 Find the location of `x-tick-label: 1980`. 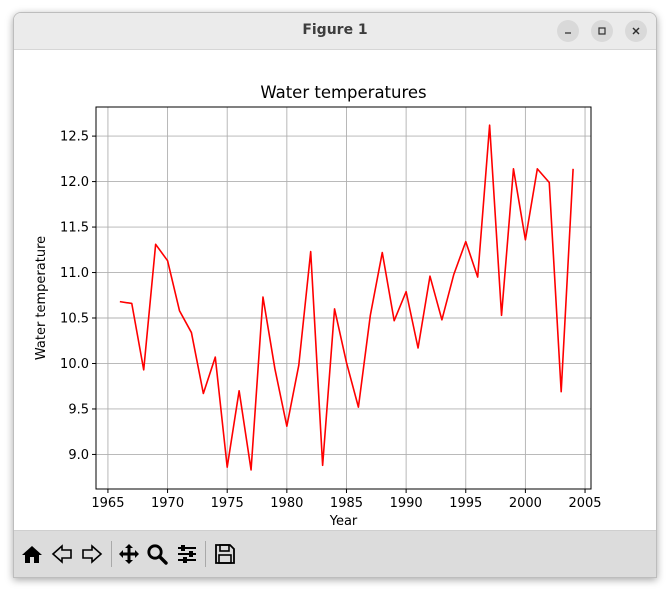

x-tick-label: 1980 is located at coordinates (286, 503).